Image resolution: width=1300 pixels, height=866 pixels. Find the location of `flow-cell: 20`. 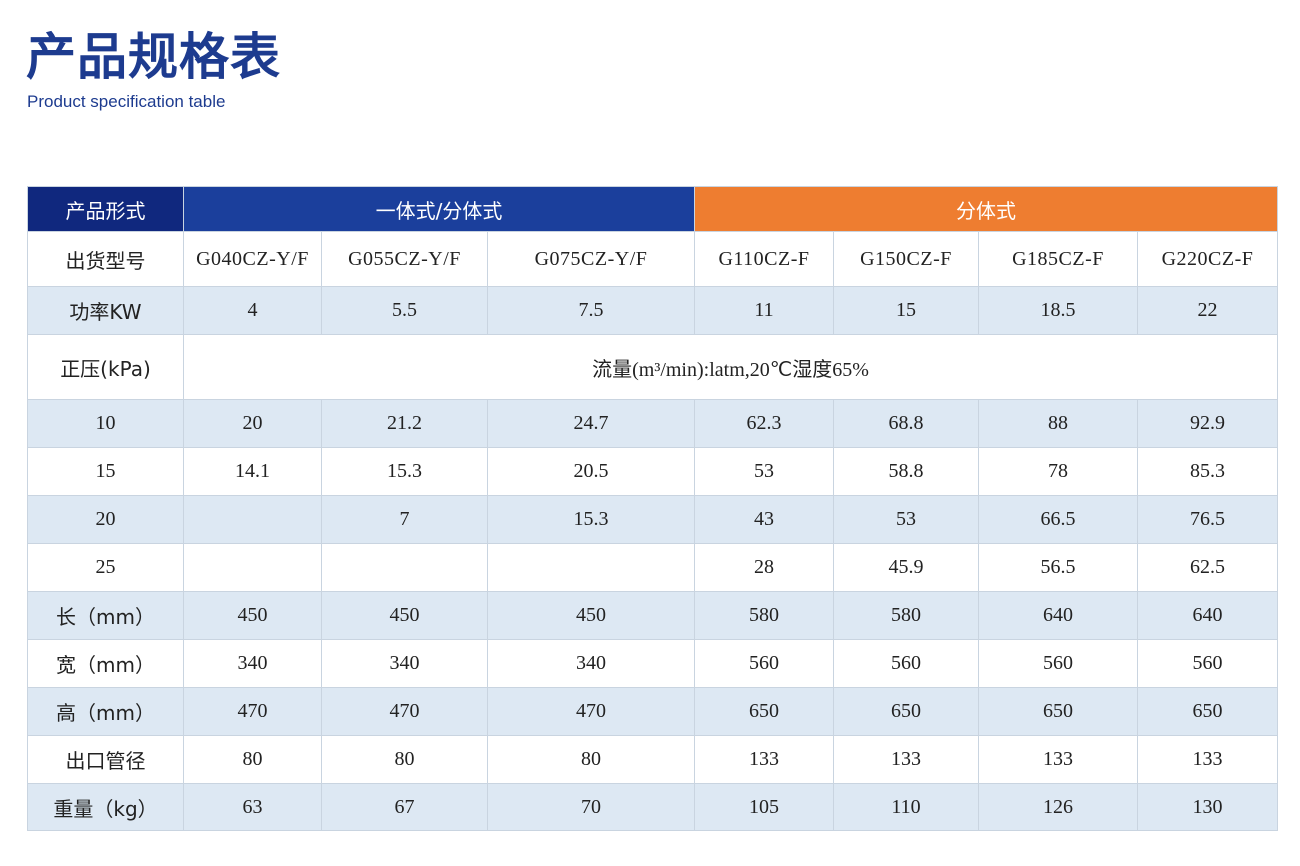

flow-cell: 20 is located at coordinates (252, 423).